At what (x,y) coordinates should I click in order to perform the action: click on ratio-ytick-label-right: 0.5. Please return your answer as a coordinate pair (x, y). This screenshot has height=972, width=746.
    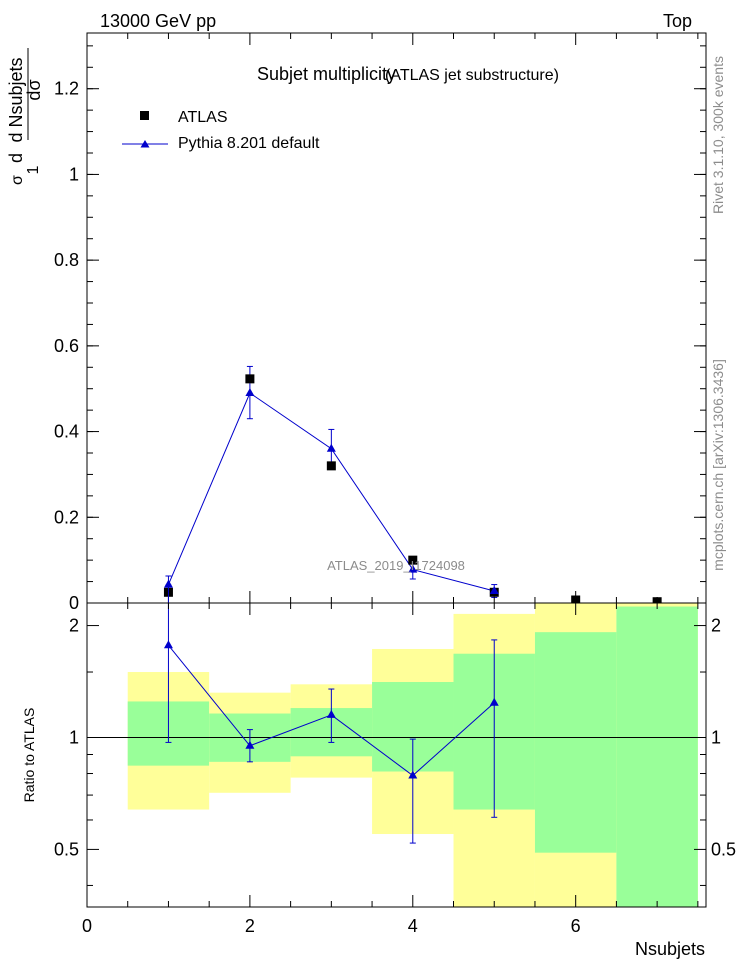
    Looking at the image, I should click on (723, 849).